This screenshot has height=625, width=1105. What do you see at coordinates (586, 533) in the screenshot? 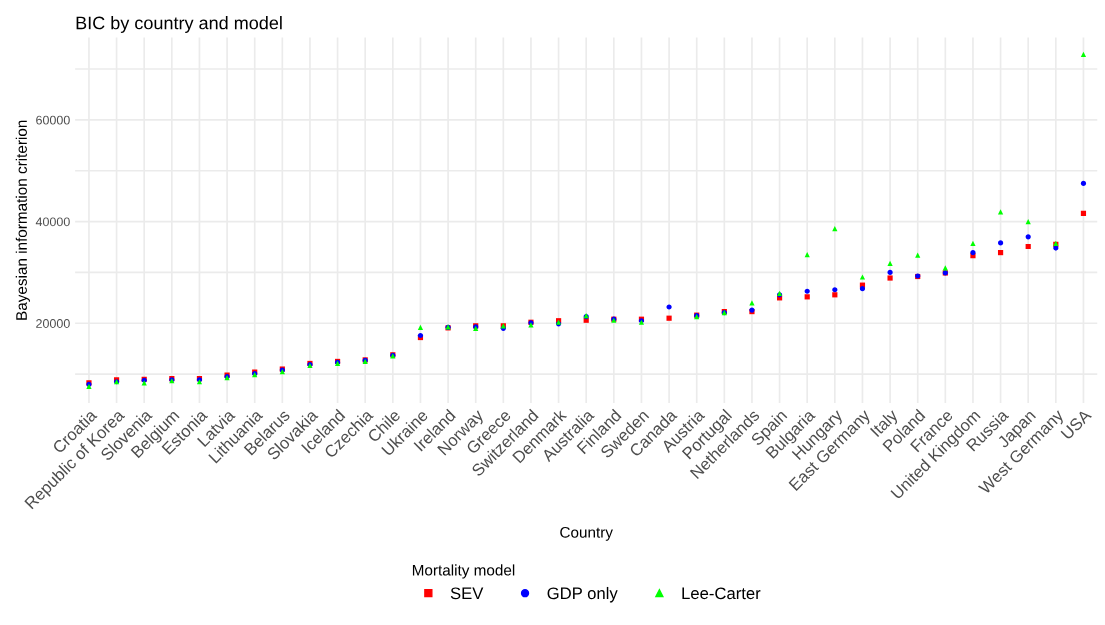
I see `x-axis-title: Country` at bounding box center [586, 533].